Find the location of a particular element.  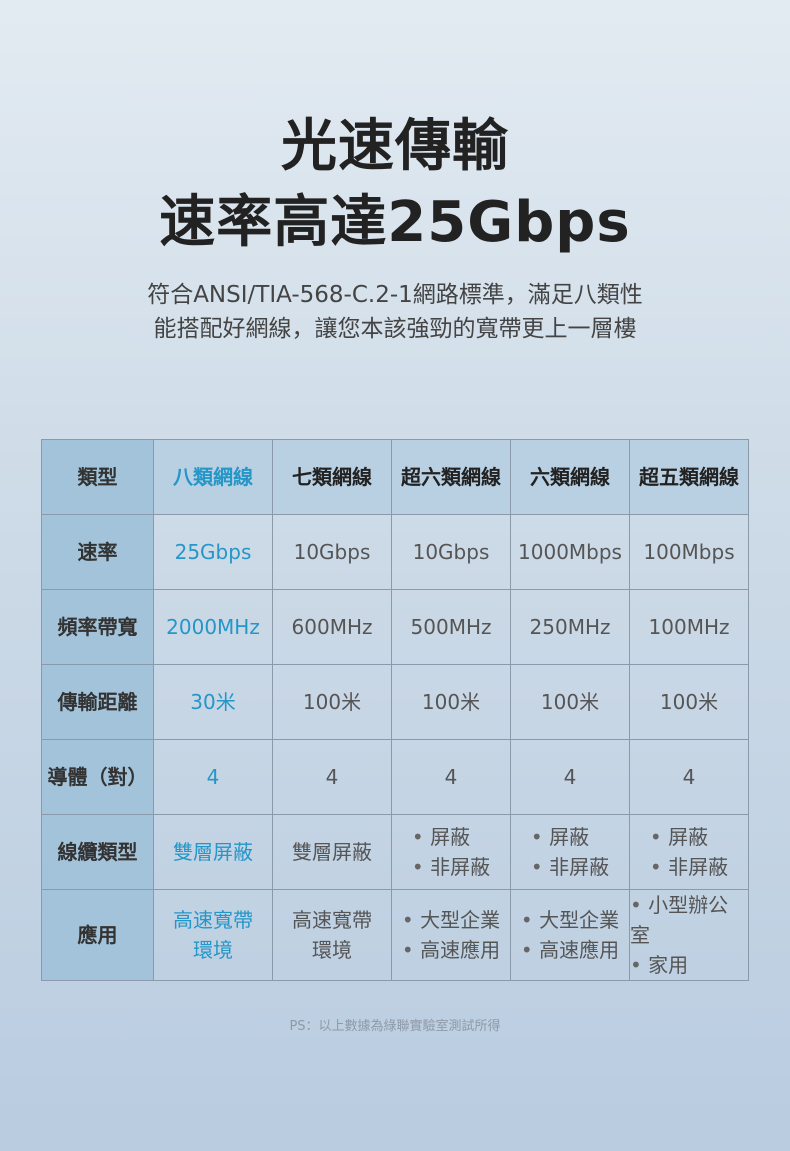

headline-line2: 速率高達25Gbps is located at coordinates (395, 222).